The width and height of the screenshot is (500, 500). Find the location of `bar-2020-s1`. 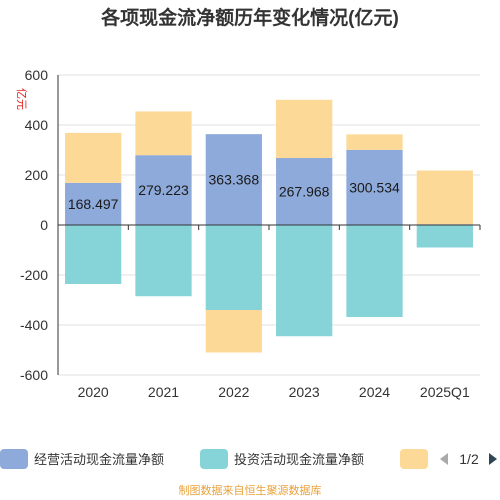

bar-2020-s1 is located at coordinates (93, 203).